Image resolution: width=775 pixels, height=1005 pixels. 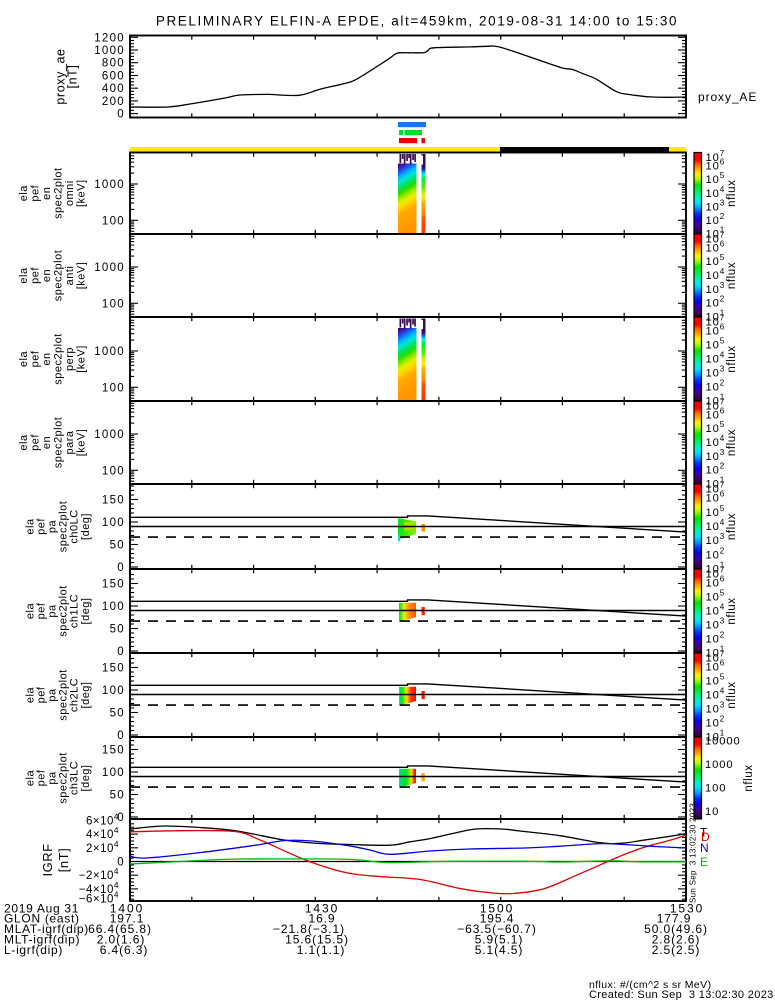 What do you see at coordinates (497, 929) in the screenshot?
I see `svg-text: −63.5(−60.7)` at bounding box center [497, 929].